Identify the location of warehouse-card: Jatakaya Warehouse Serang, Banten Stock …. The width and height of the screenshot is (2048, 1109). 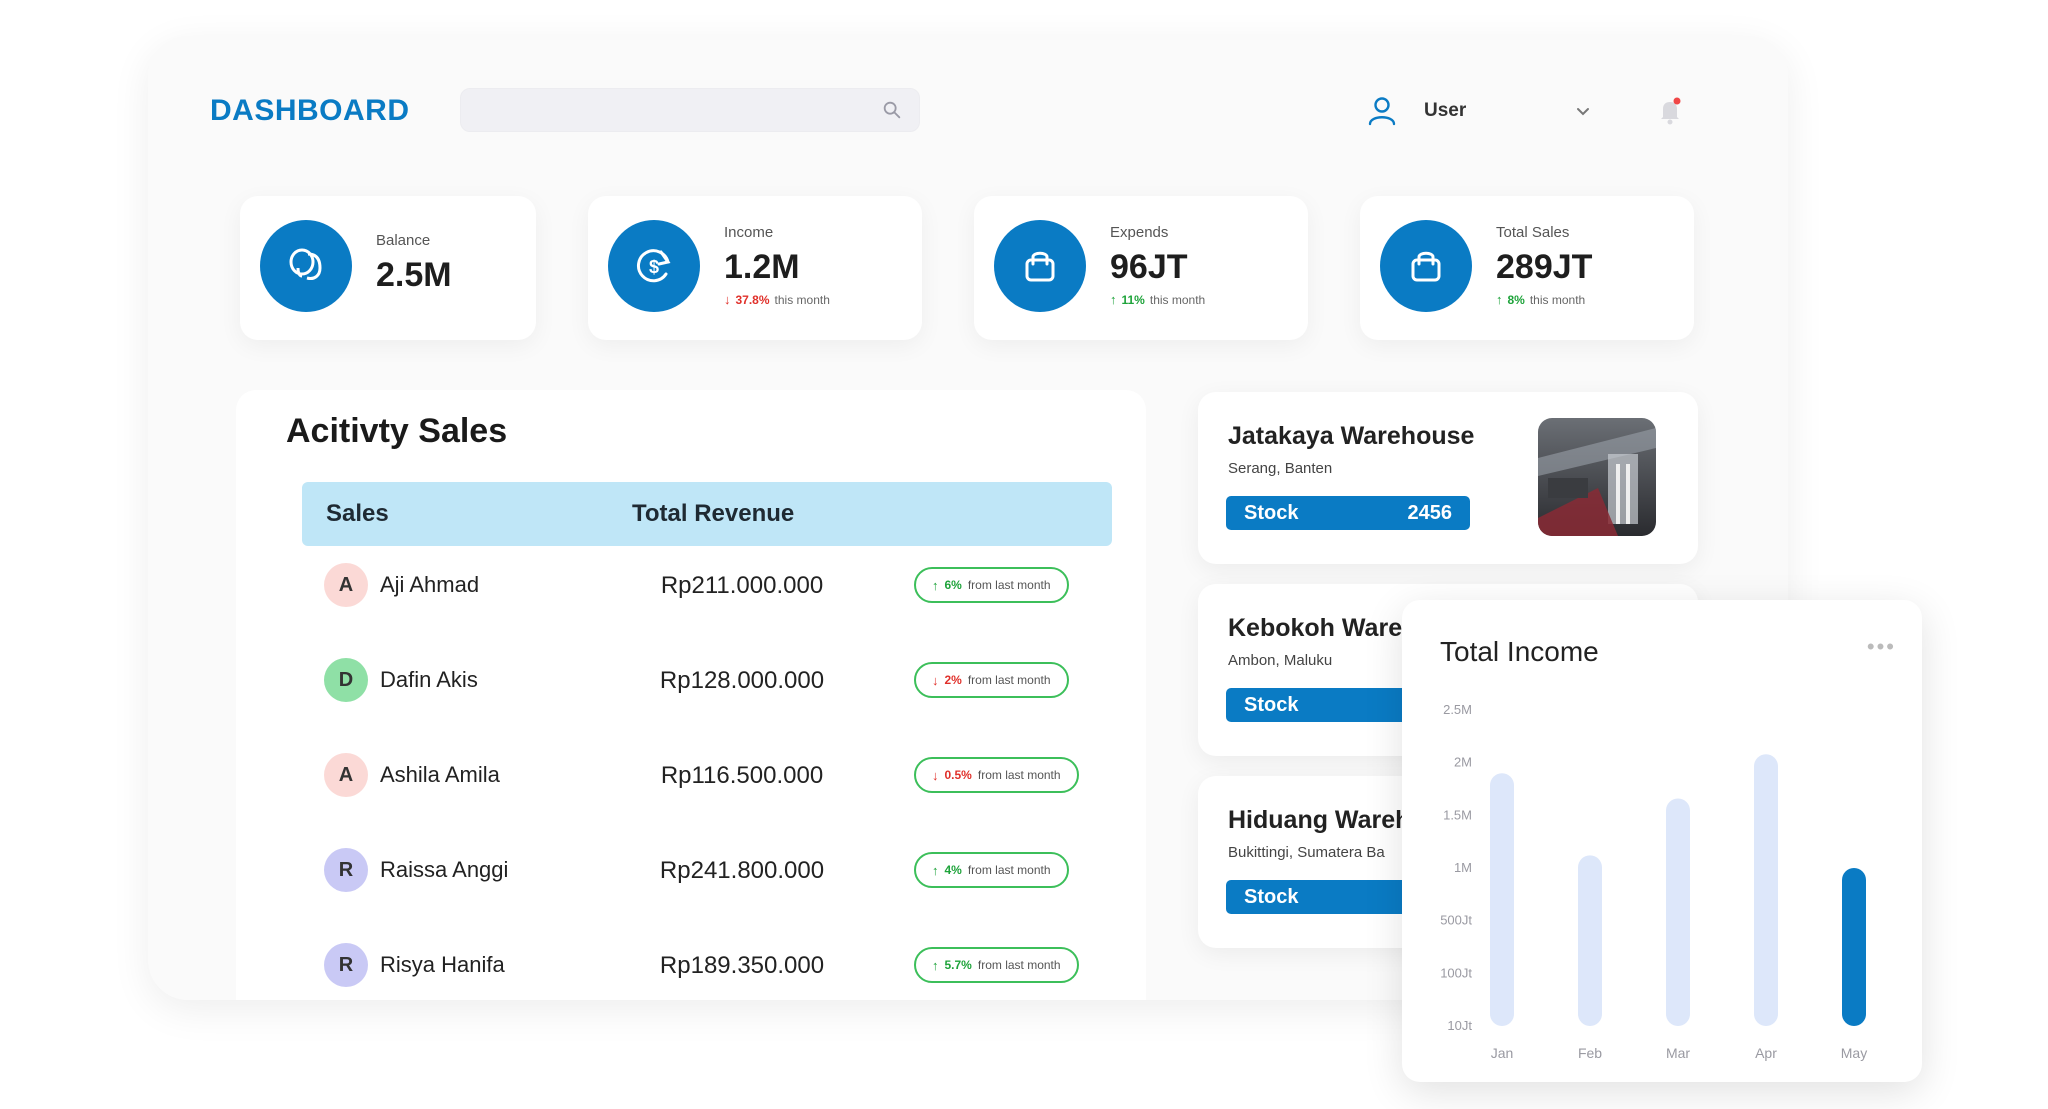
(1448, 478).